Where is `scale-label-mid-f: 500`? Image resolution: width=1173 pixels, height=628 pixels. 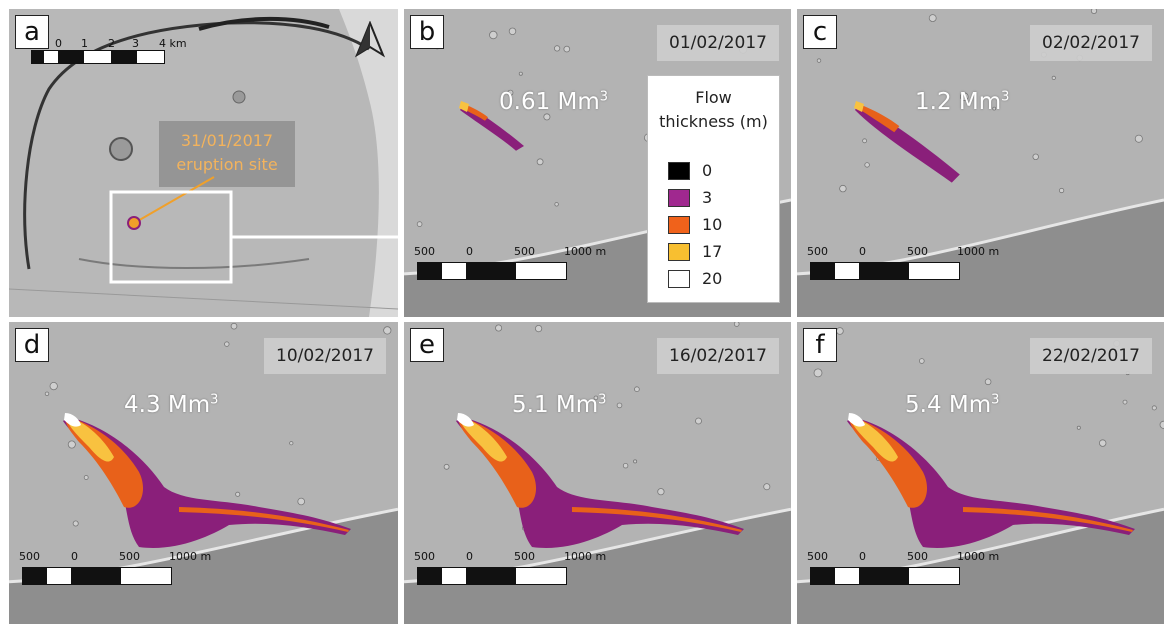
scale-label-mid-f: 500 is located at coordinates (917, 556).